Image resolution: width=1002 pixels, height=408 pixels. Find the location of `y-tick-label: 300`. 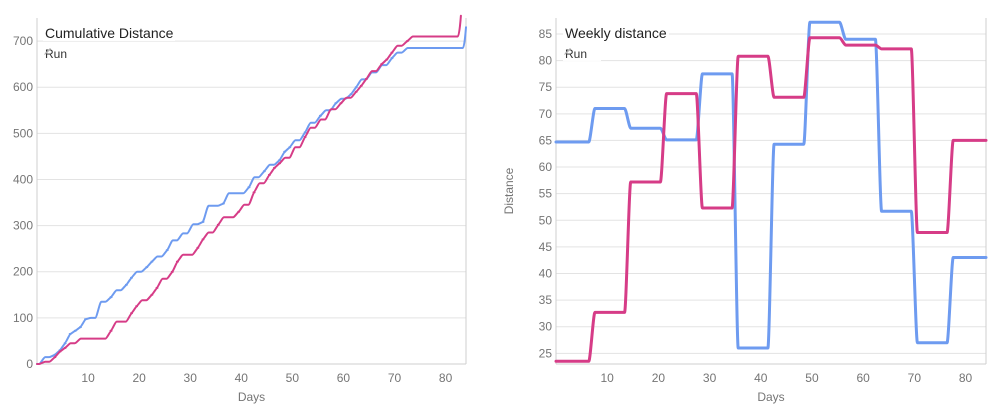

y-tick-label: 300 is located at coordinates (23, 226).